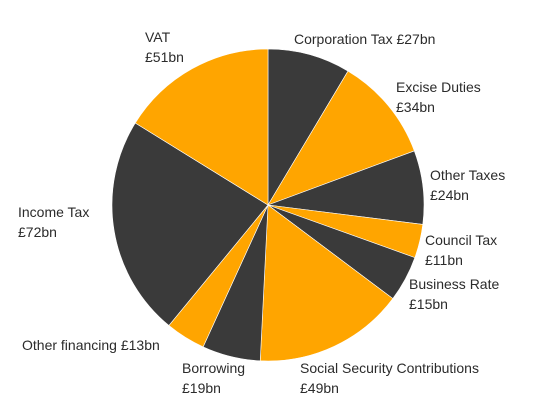  Describe the element at coordinates (53, 212) in the screenshot. I see `label-income-tax: Income Tax` at that location.